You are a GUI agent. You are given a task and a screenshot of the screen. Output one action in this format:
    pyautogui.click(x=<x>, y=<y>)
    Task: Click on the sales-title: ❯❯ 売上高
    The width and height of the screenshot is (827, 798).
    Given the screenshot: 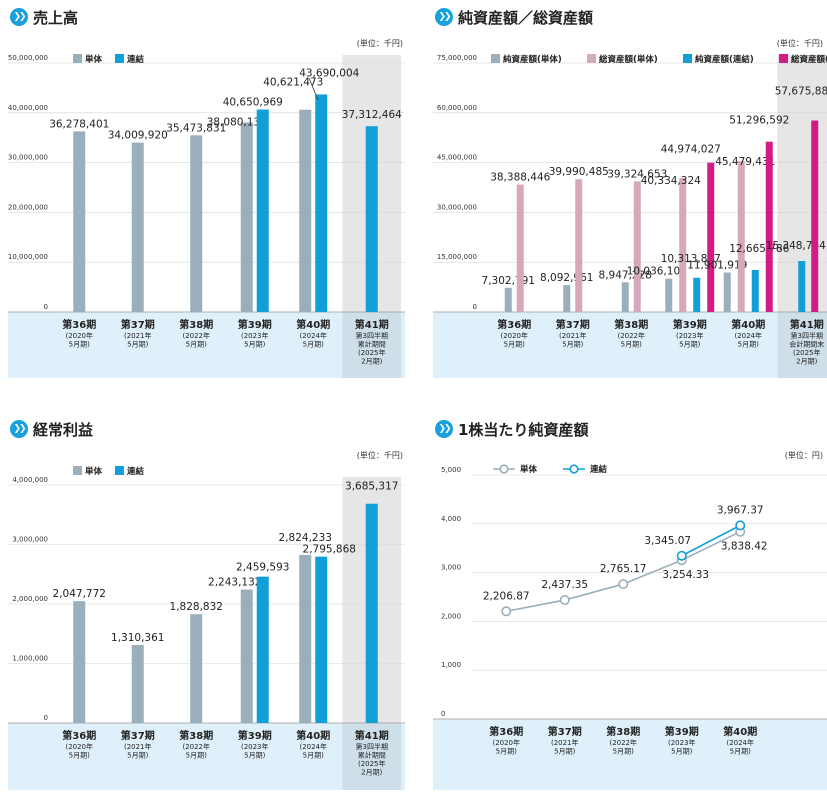 What is the action you would take?
    pyautogui.click(x=44, y=17)
    